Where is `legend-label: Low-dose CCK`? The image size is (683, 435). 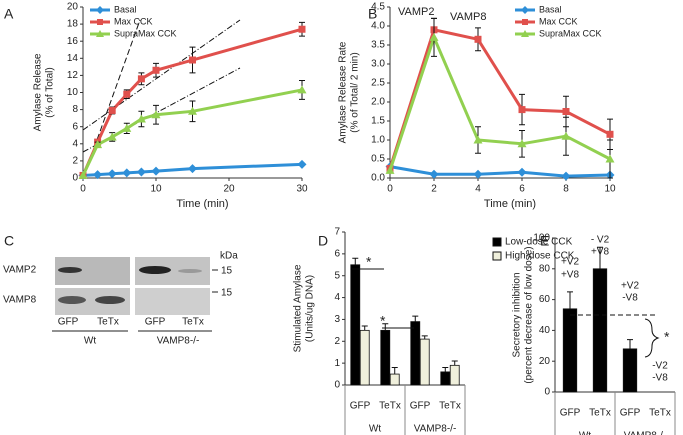 legend-label: Low-dose CCK is located at coordinates (539, 242).